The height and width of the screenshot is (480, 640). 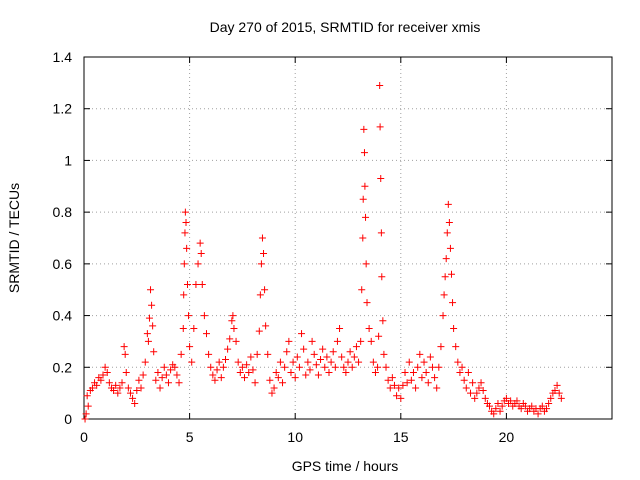 What do you see at coordinates (63, 109) in the screenshot?
I see `y-tick-label: 1.2` at bounding box center [63, 109].